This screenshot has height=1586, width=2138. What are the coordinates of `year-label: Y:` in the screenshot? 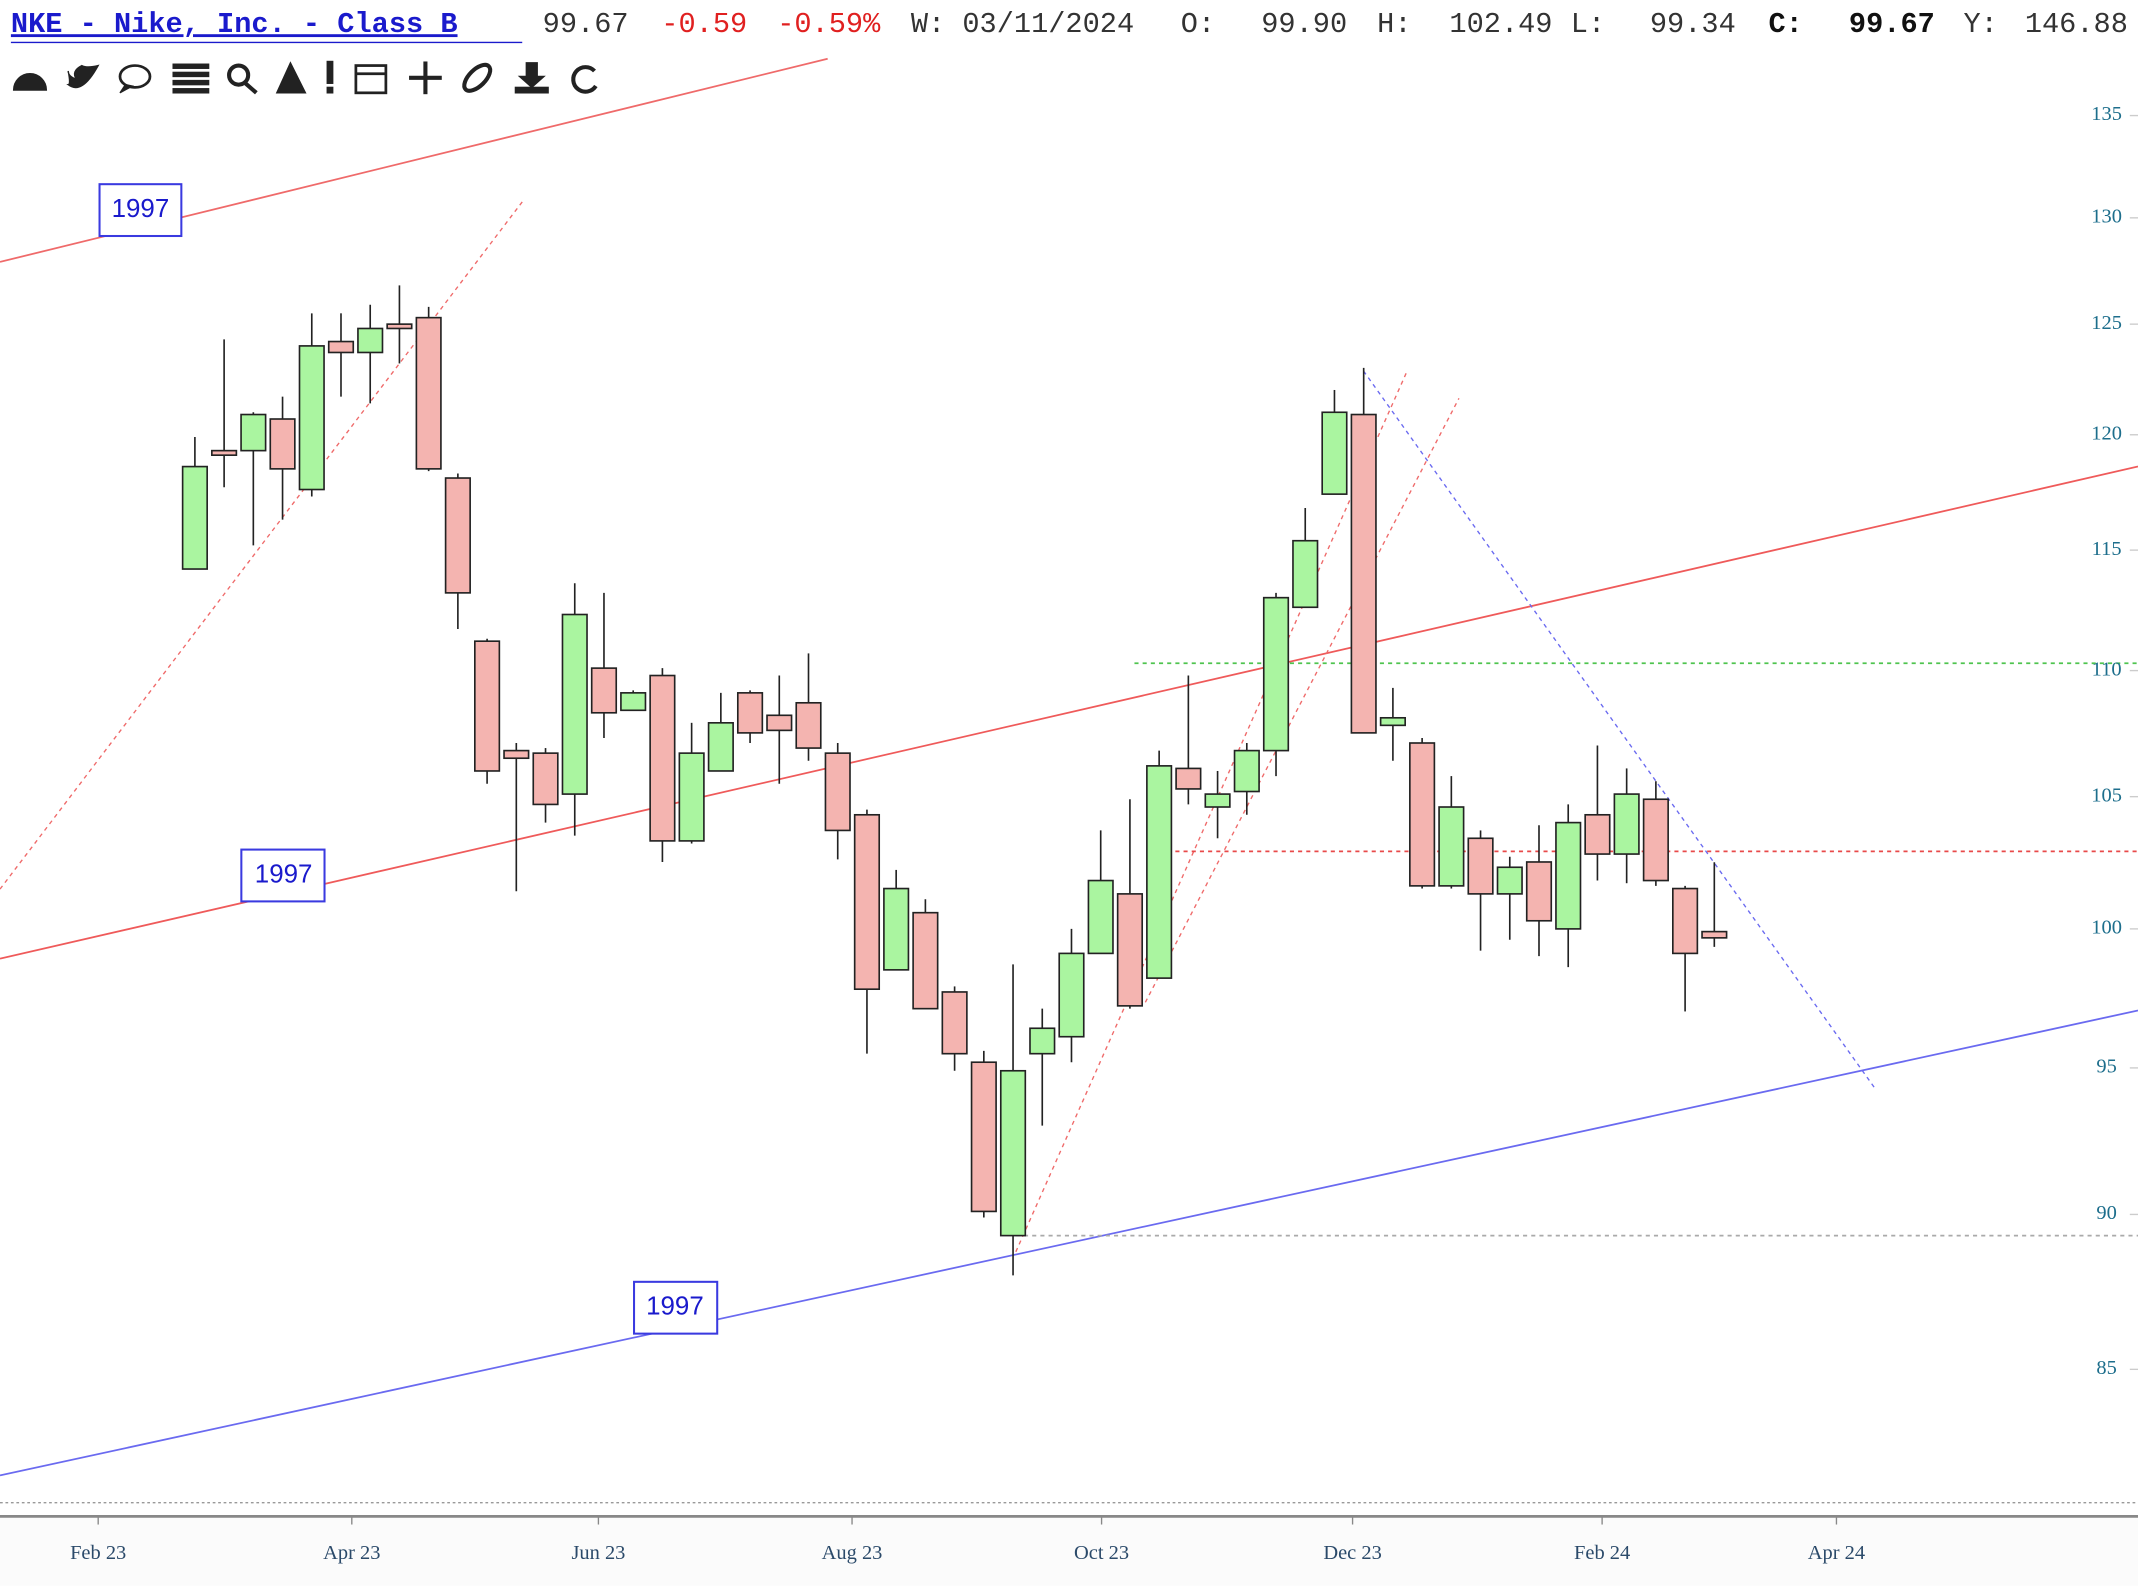 It's located at (1980, 24).